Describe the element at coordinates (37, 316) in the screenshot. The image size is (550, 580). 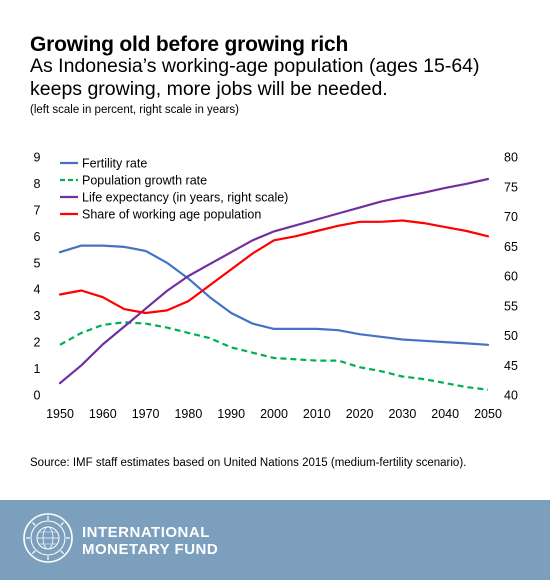
I see `y-left-tick-label: 3` at that location.